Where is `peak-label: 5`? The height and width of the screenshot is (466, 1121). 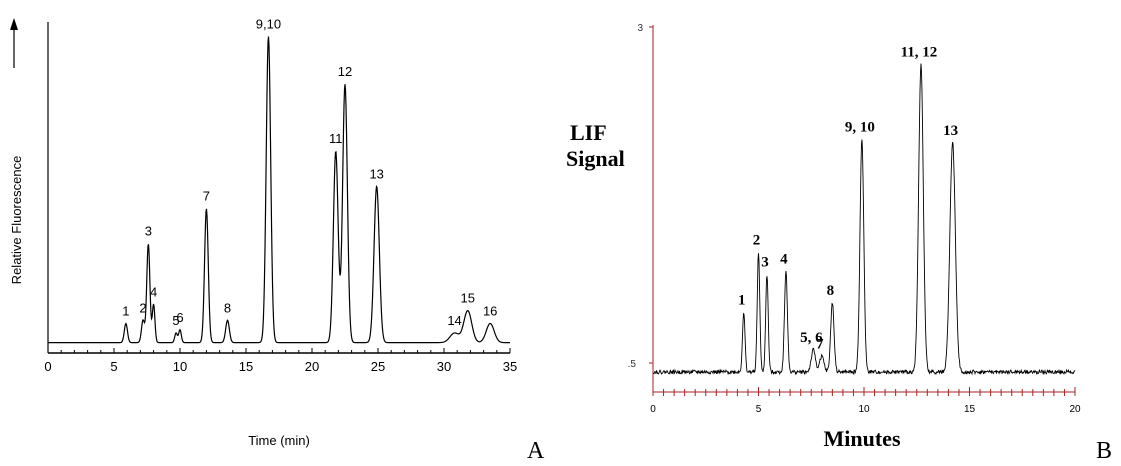 peak-label: 5 is located at coordinates (175, 320).